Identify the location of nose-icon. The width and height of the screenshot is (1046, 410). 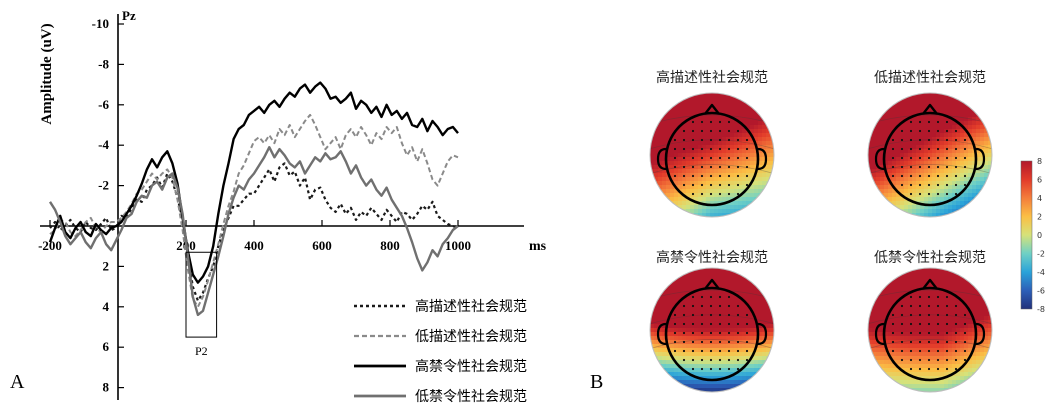
(930, 284).